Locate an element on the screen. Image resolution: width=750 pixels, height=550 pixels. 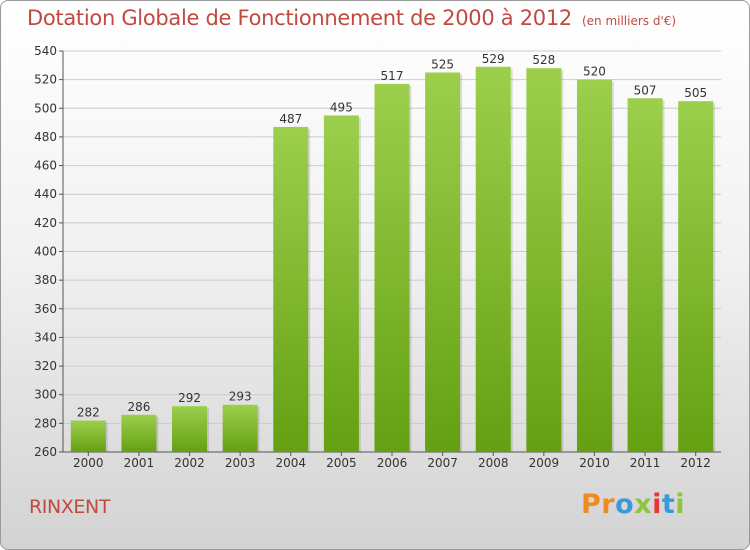
y-tick-label: 400 is located at coordinates (45, 252).